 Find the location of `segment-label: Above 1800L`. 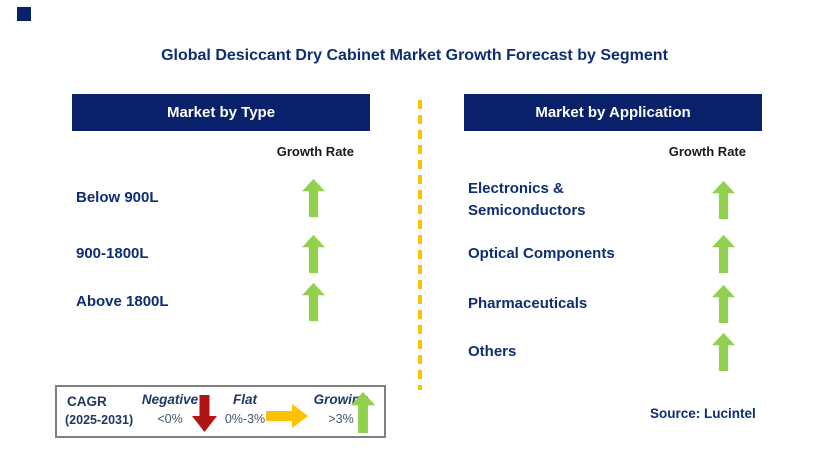

segment-label: Above 1800L is located at coordinates (122, 302).